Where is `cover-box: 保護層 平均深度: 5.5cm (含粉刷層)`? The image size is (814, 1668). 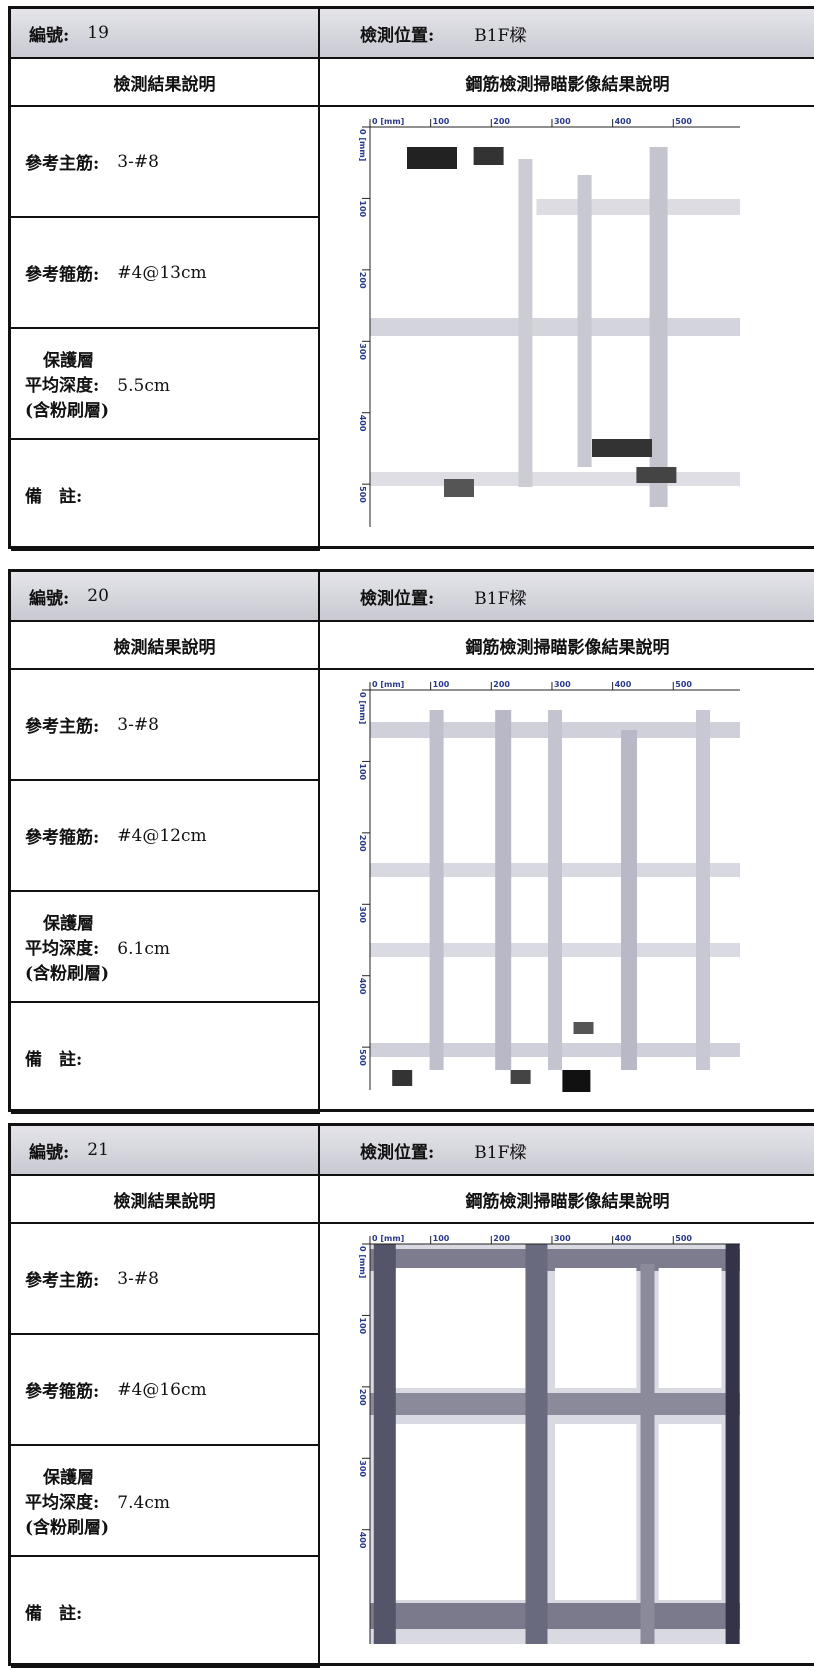
cover-box: 保護層 平均深度: 5.5cm (含粉刷層) is located at coordinates (97, 383).